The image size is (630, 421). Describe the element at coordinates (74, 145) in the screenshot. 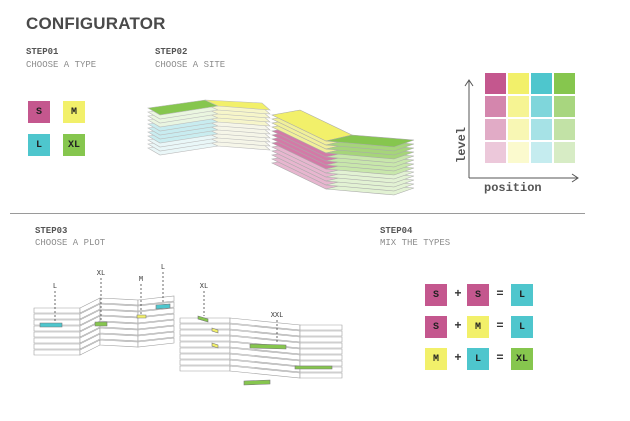

I see `type-tile-xl: XL` at that location.